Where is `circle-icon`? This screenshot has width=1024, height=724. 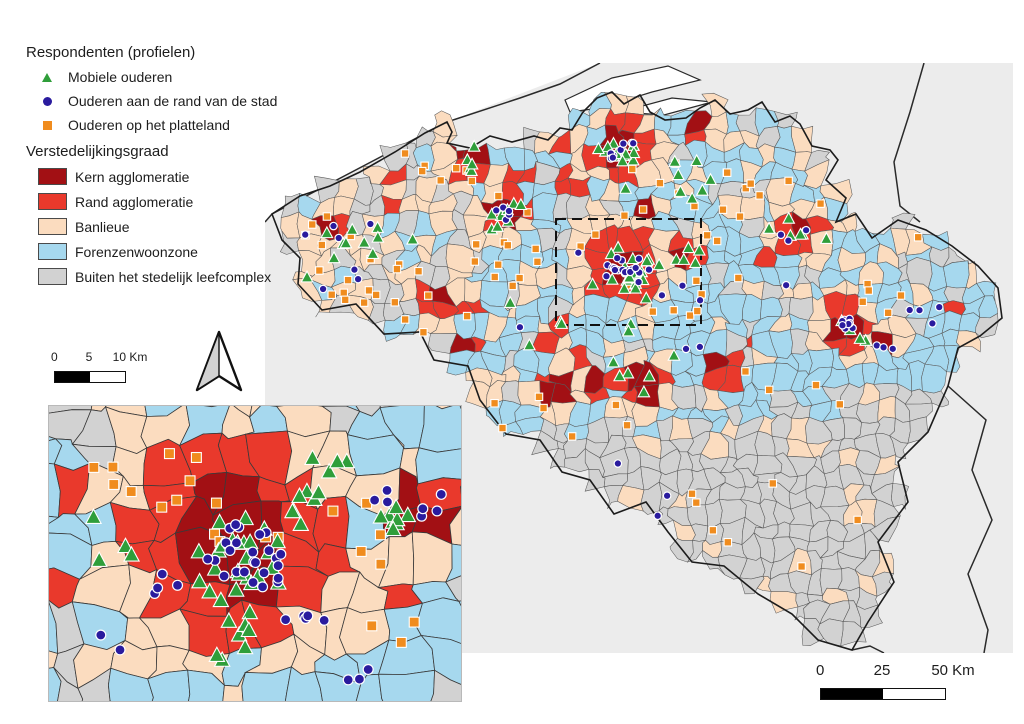
circle-icon is located at coordinates (47, 101).